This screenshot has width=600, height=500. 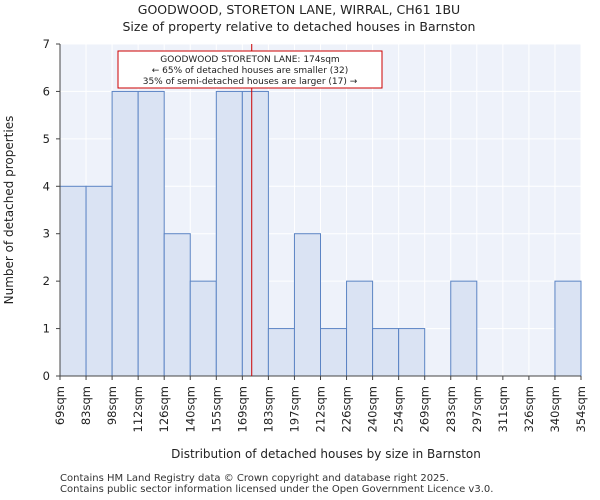 What do you see at coordinates (60, 405) in the screenshot?
I see `x-tick-label: 69sqm` at bounding box center [60, 405].